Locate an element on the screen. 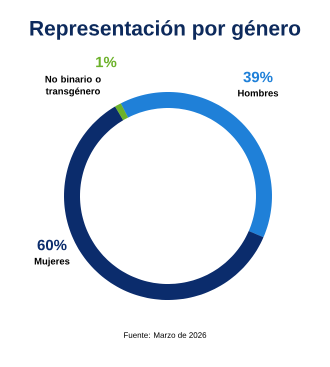 The image size is (330, 367). data-label: 1% is located at coordinates (106, 62).